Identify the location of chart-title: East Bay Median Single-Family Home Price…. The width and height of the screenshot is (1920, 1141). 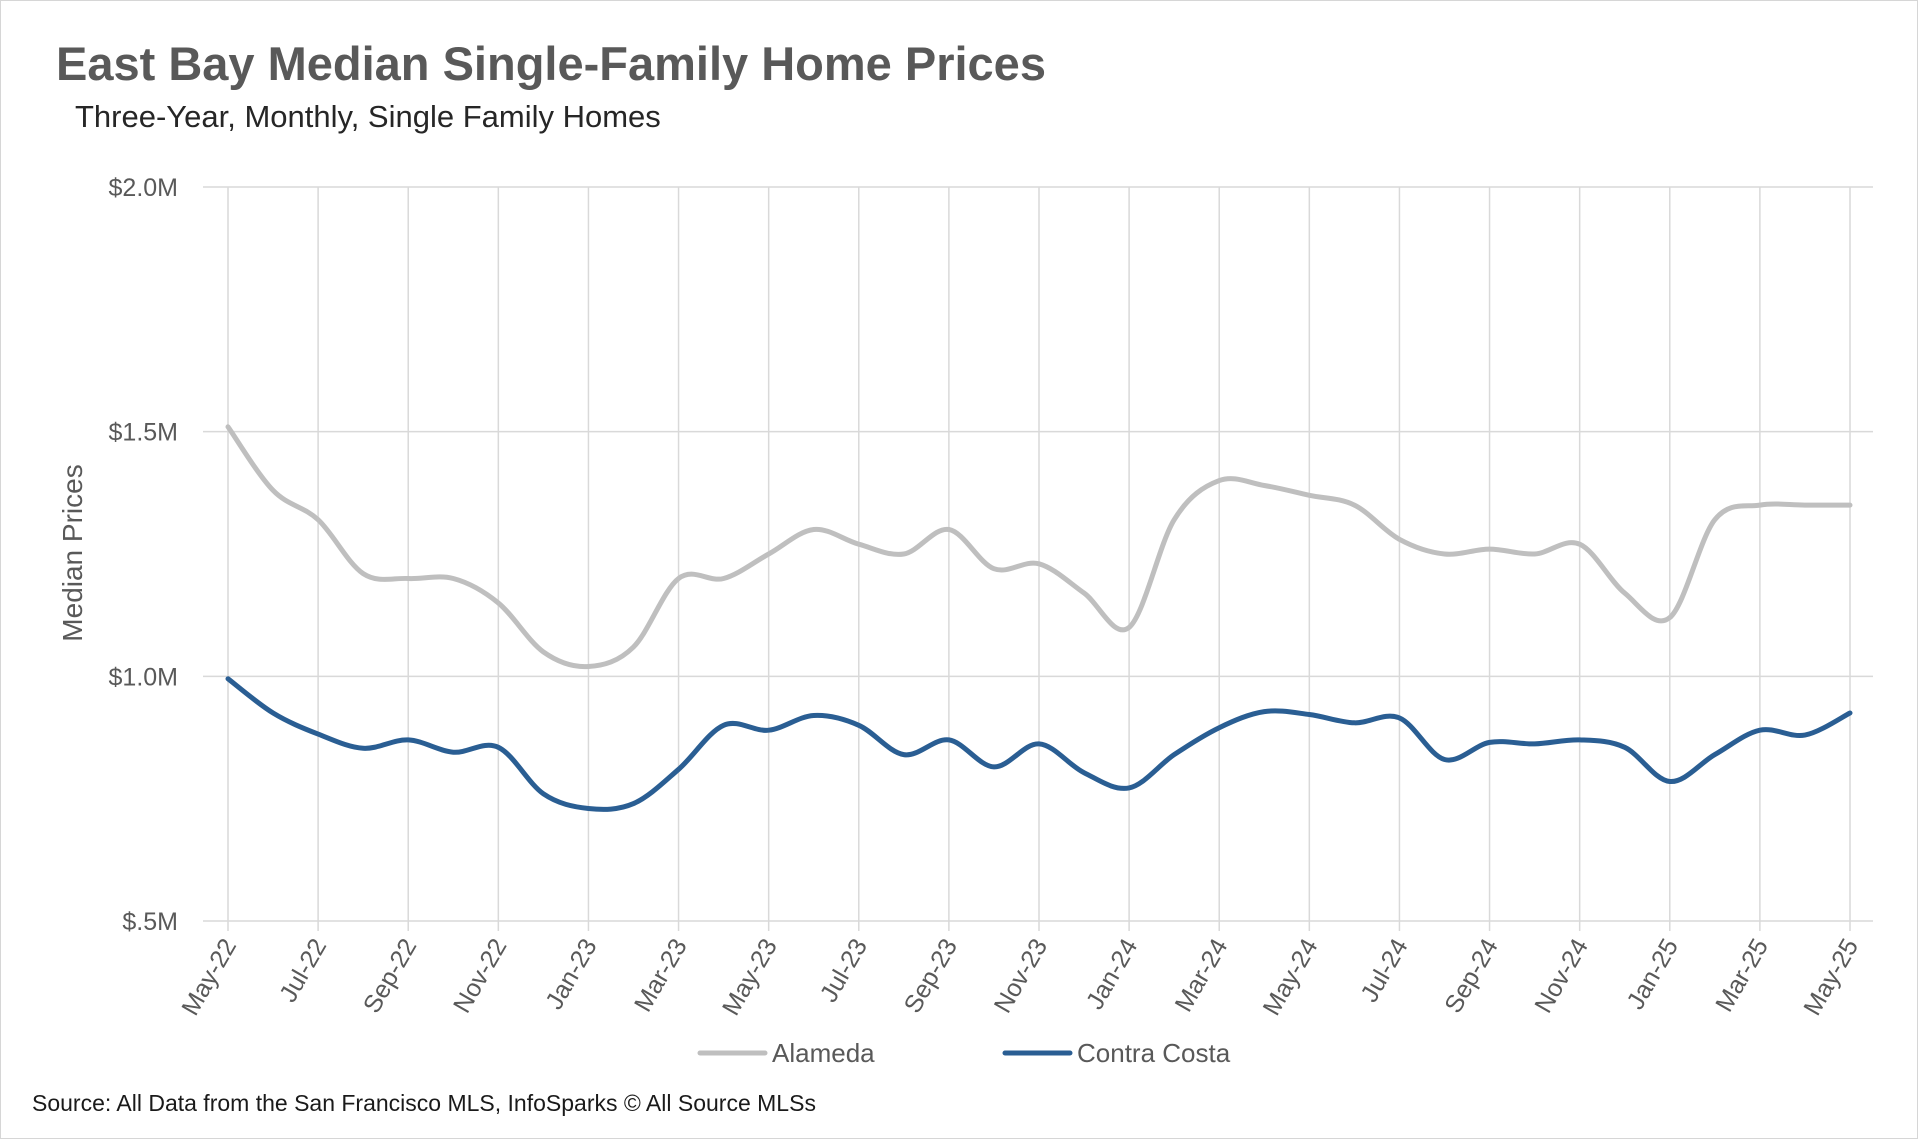
(551, 63).